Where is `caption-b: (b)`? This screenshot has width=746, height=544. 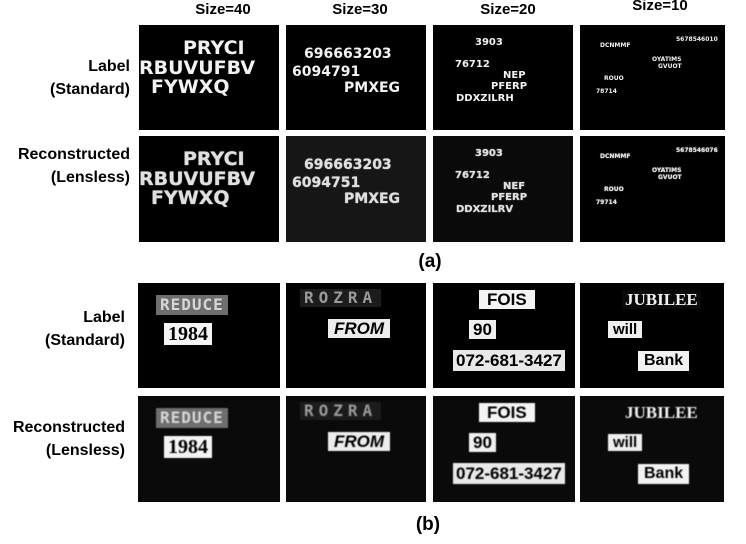
caption-b: (b) is located at coordinates (428, 524).